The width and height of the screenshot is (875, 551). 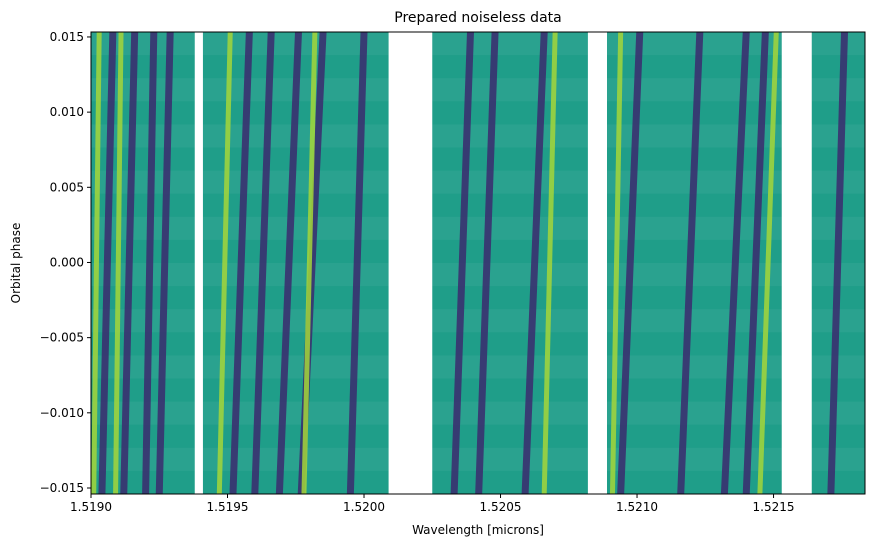 I want to click on x-tick-label: 1.5215, so click(x=774, y=507).